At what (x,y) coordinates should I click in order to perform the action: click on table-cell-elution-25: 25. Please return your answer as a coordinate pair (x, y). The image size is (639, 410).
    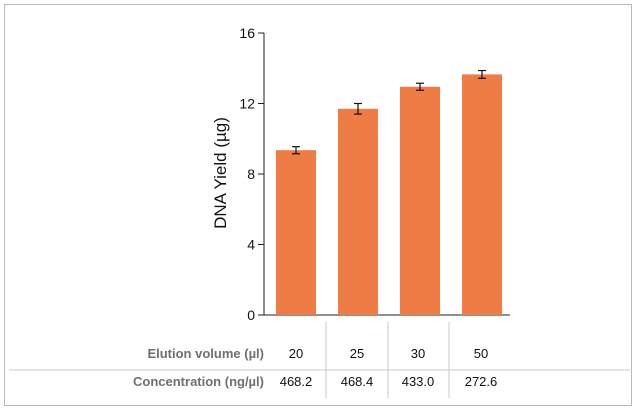
    Looking at the image, I should click on (357, 353).